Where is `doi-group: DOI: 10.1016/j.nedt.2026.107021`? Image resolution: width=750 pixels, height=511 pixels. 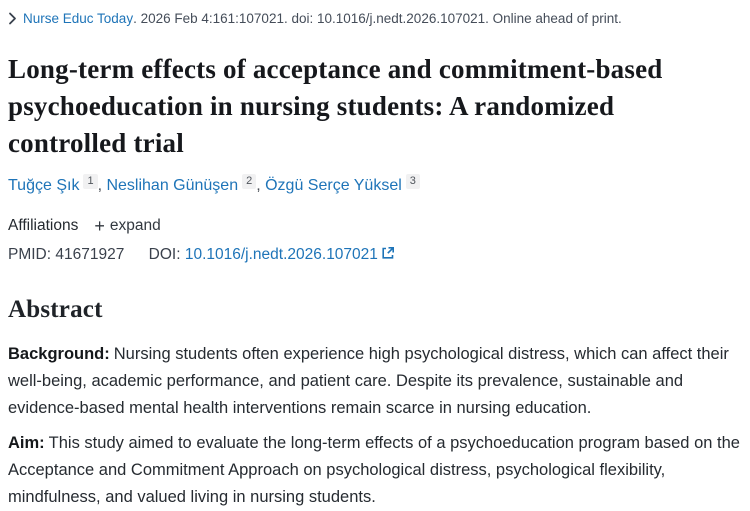 doi-group: DOI: 10.1016/j.nedt.2026.107021 is located at coordinates (272, 254).